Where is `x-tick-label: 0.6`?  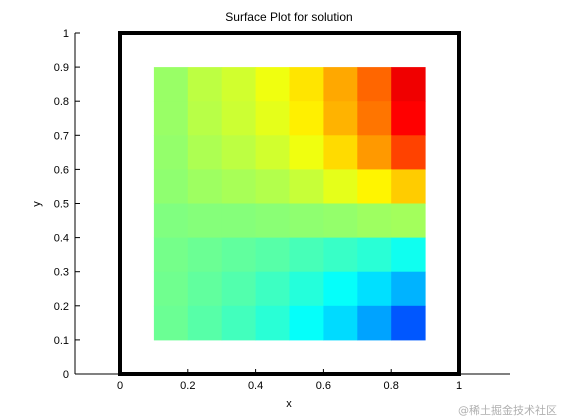
x-tick-label: 0.6 is located at coordinates (323, 386).